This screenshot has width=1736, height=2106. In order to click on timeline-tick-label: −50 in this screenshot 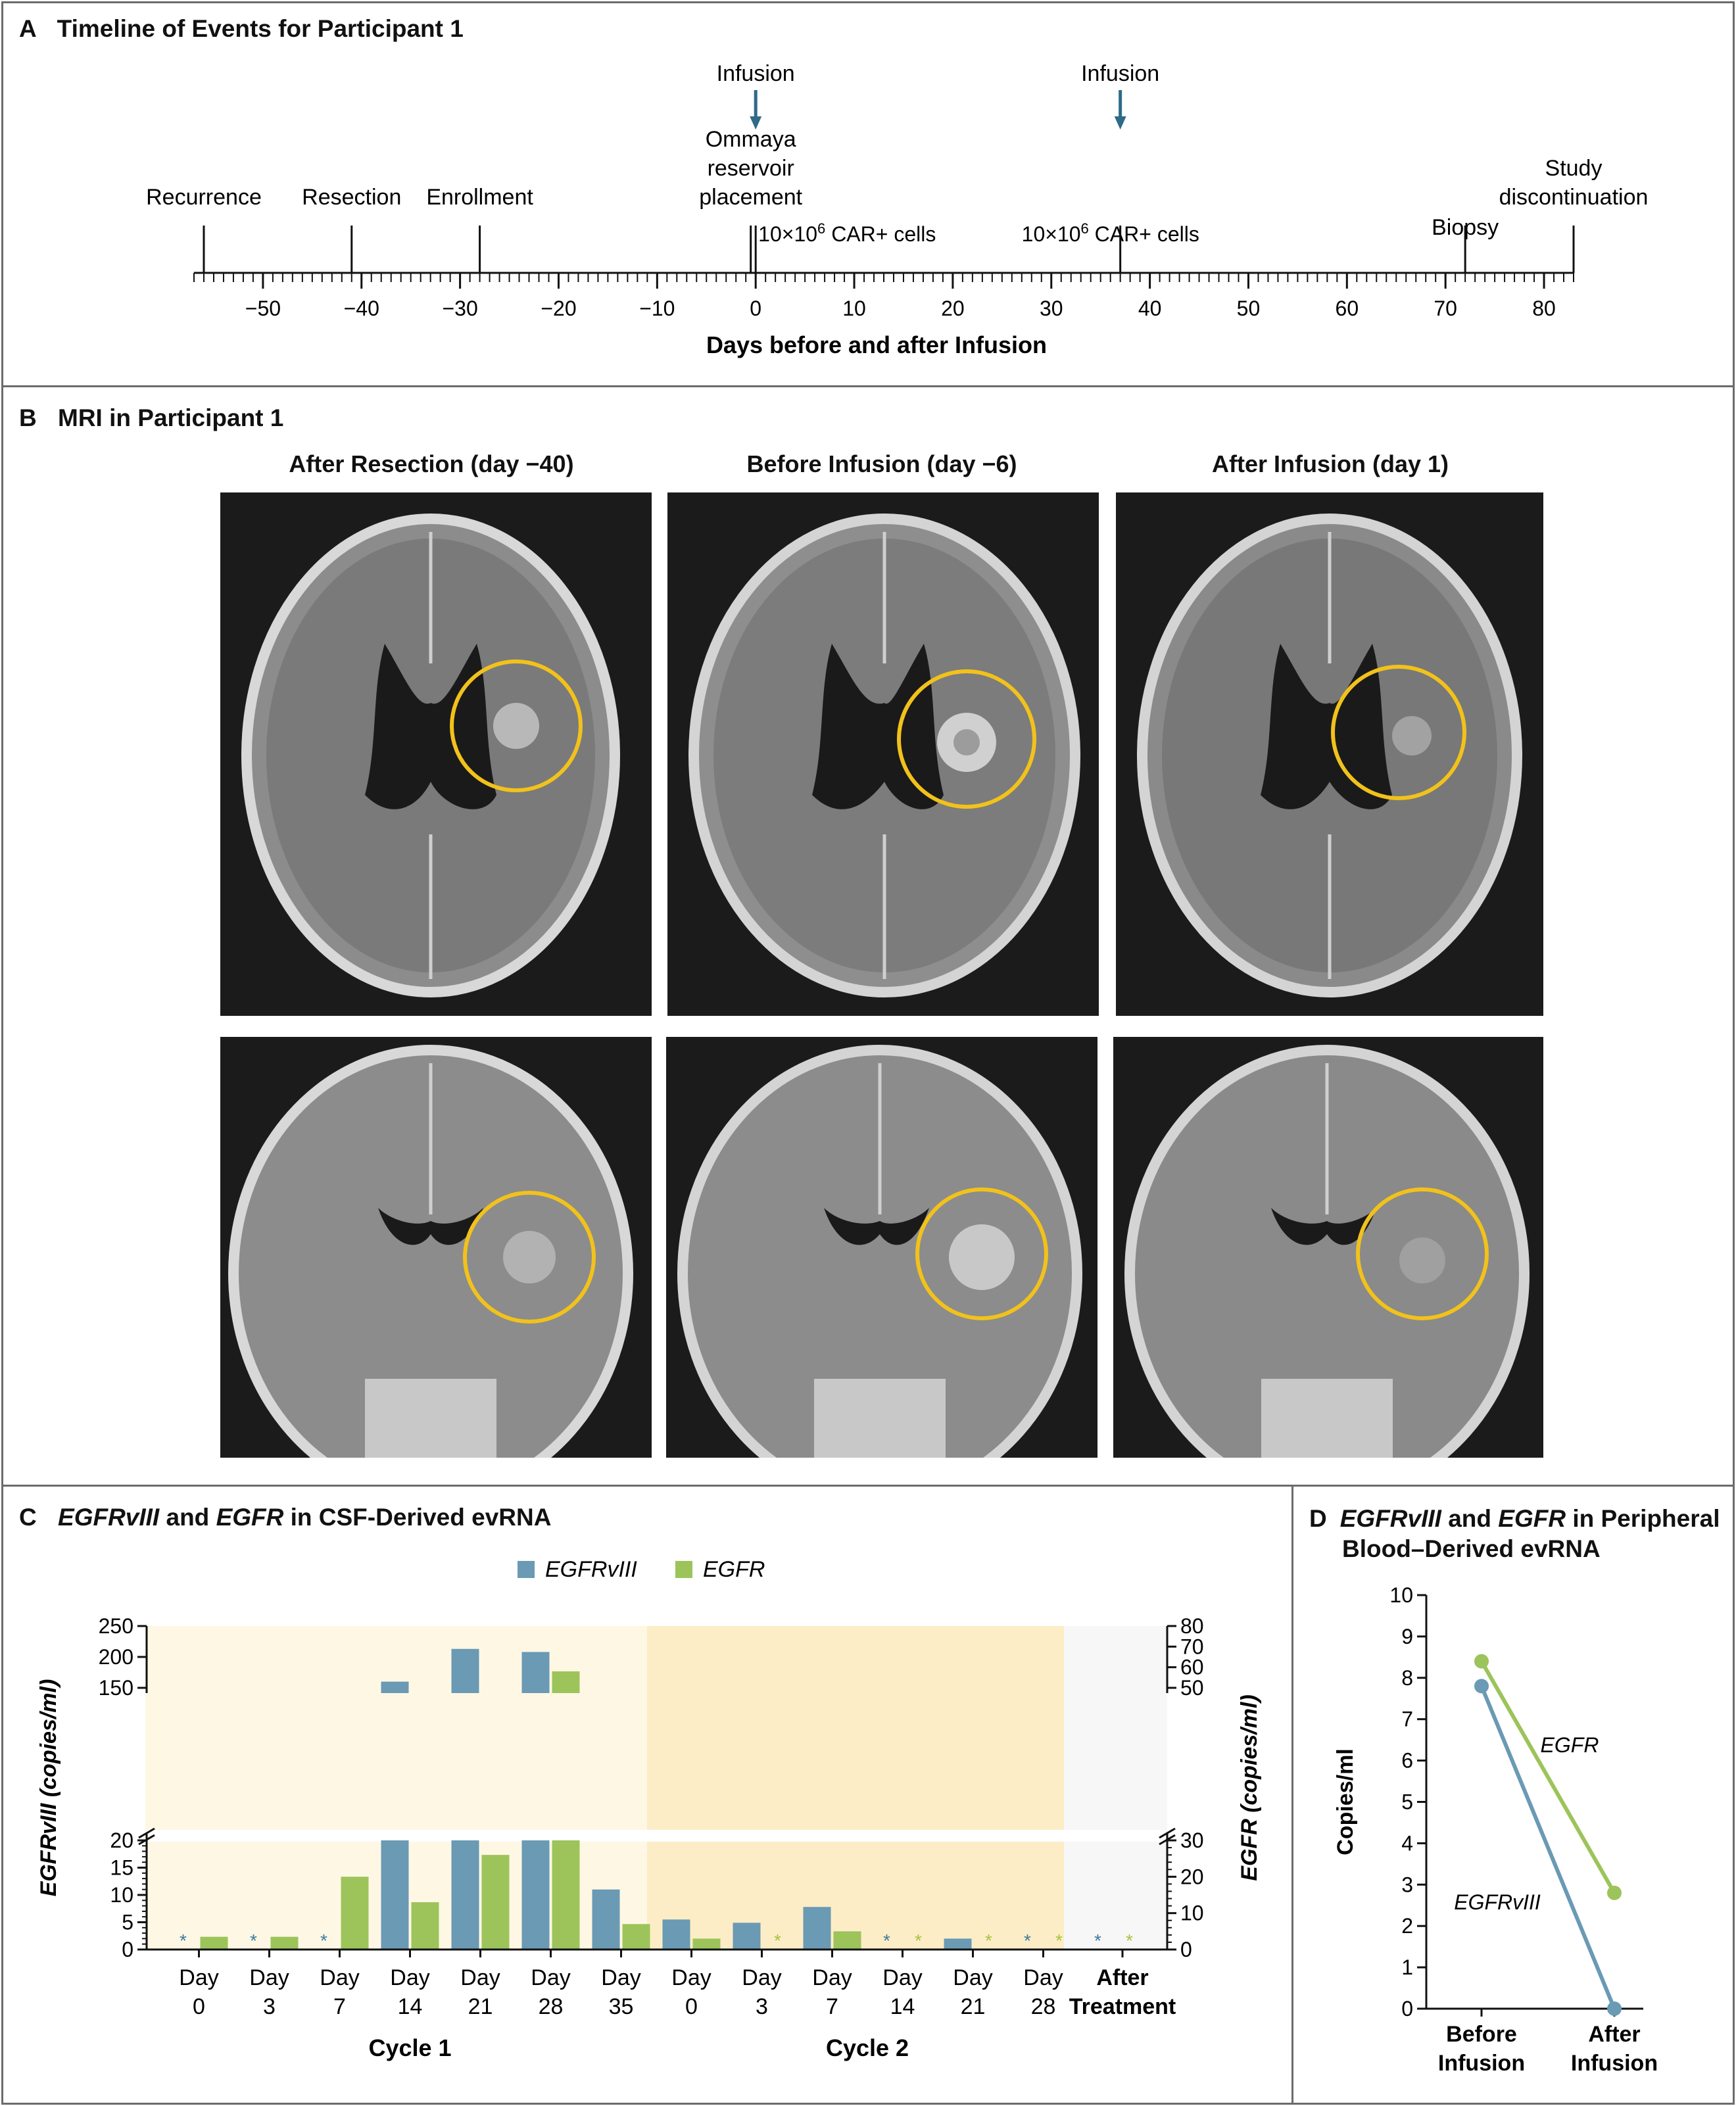, I will do `click(263, 308)`.